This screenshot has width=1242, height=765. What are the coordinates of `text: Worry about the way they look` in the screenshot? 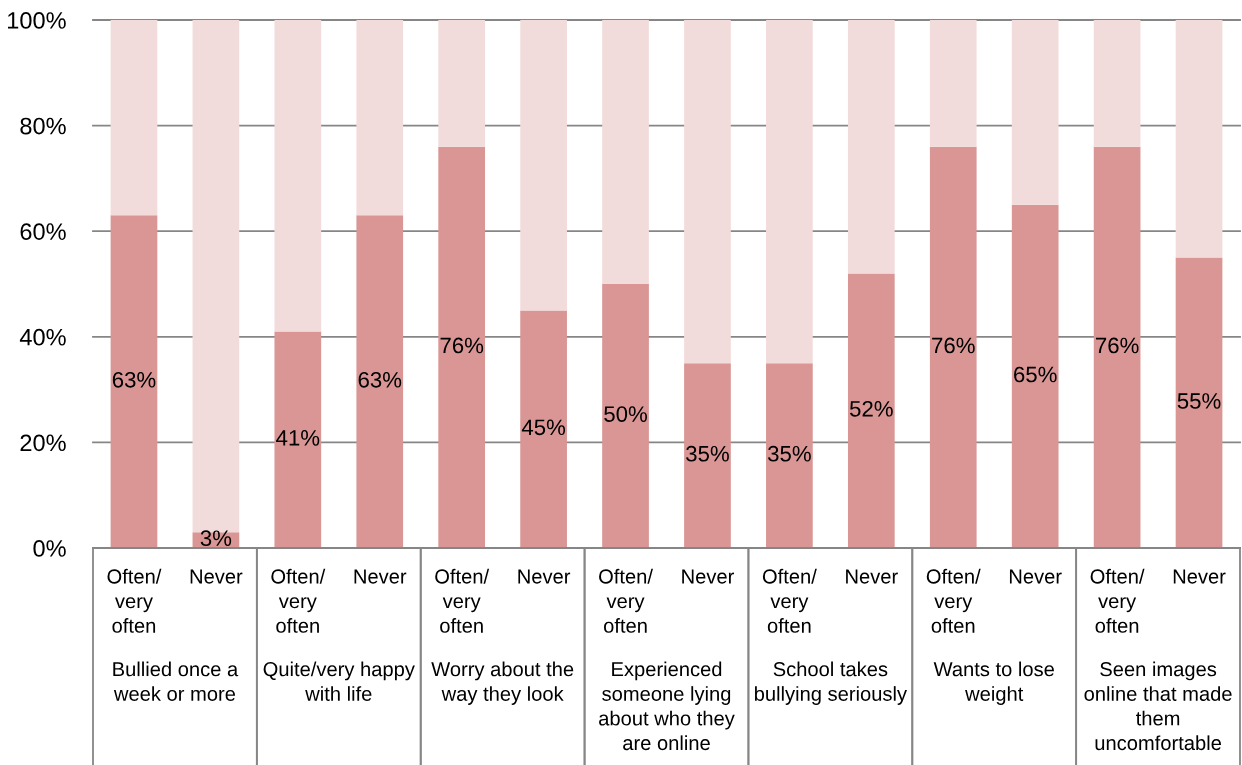 It's located at (502, 683).